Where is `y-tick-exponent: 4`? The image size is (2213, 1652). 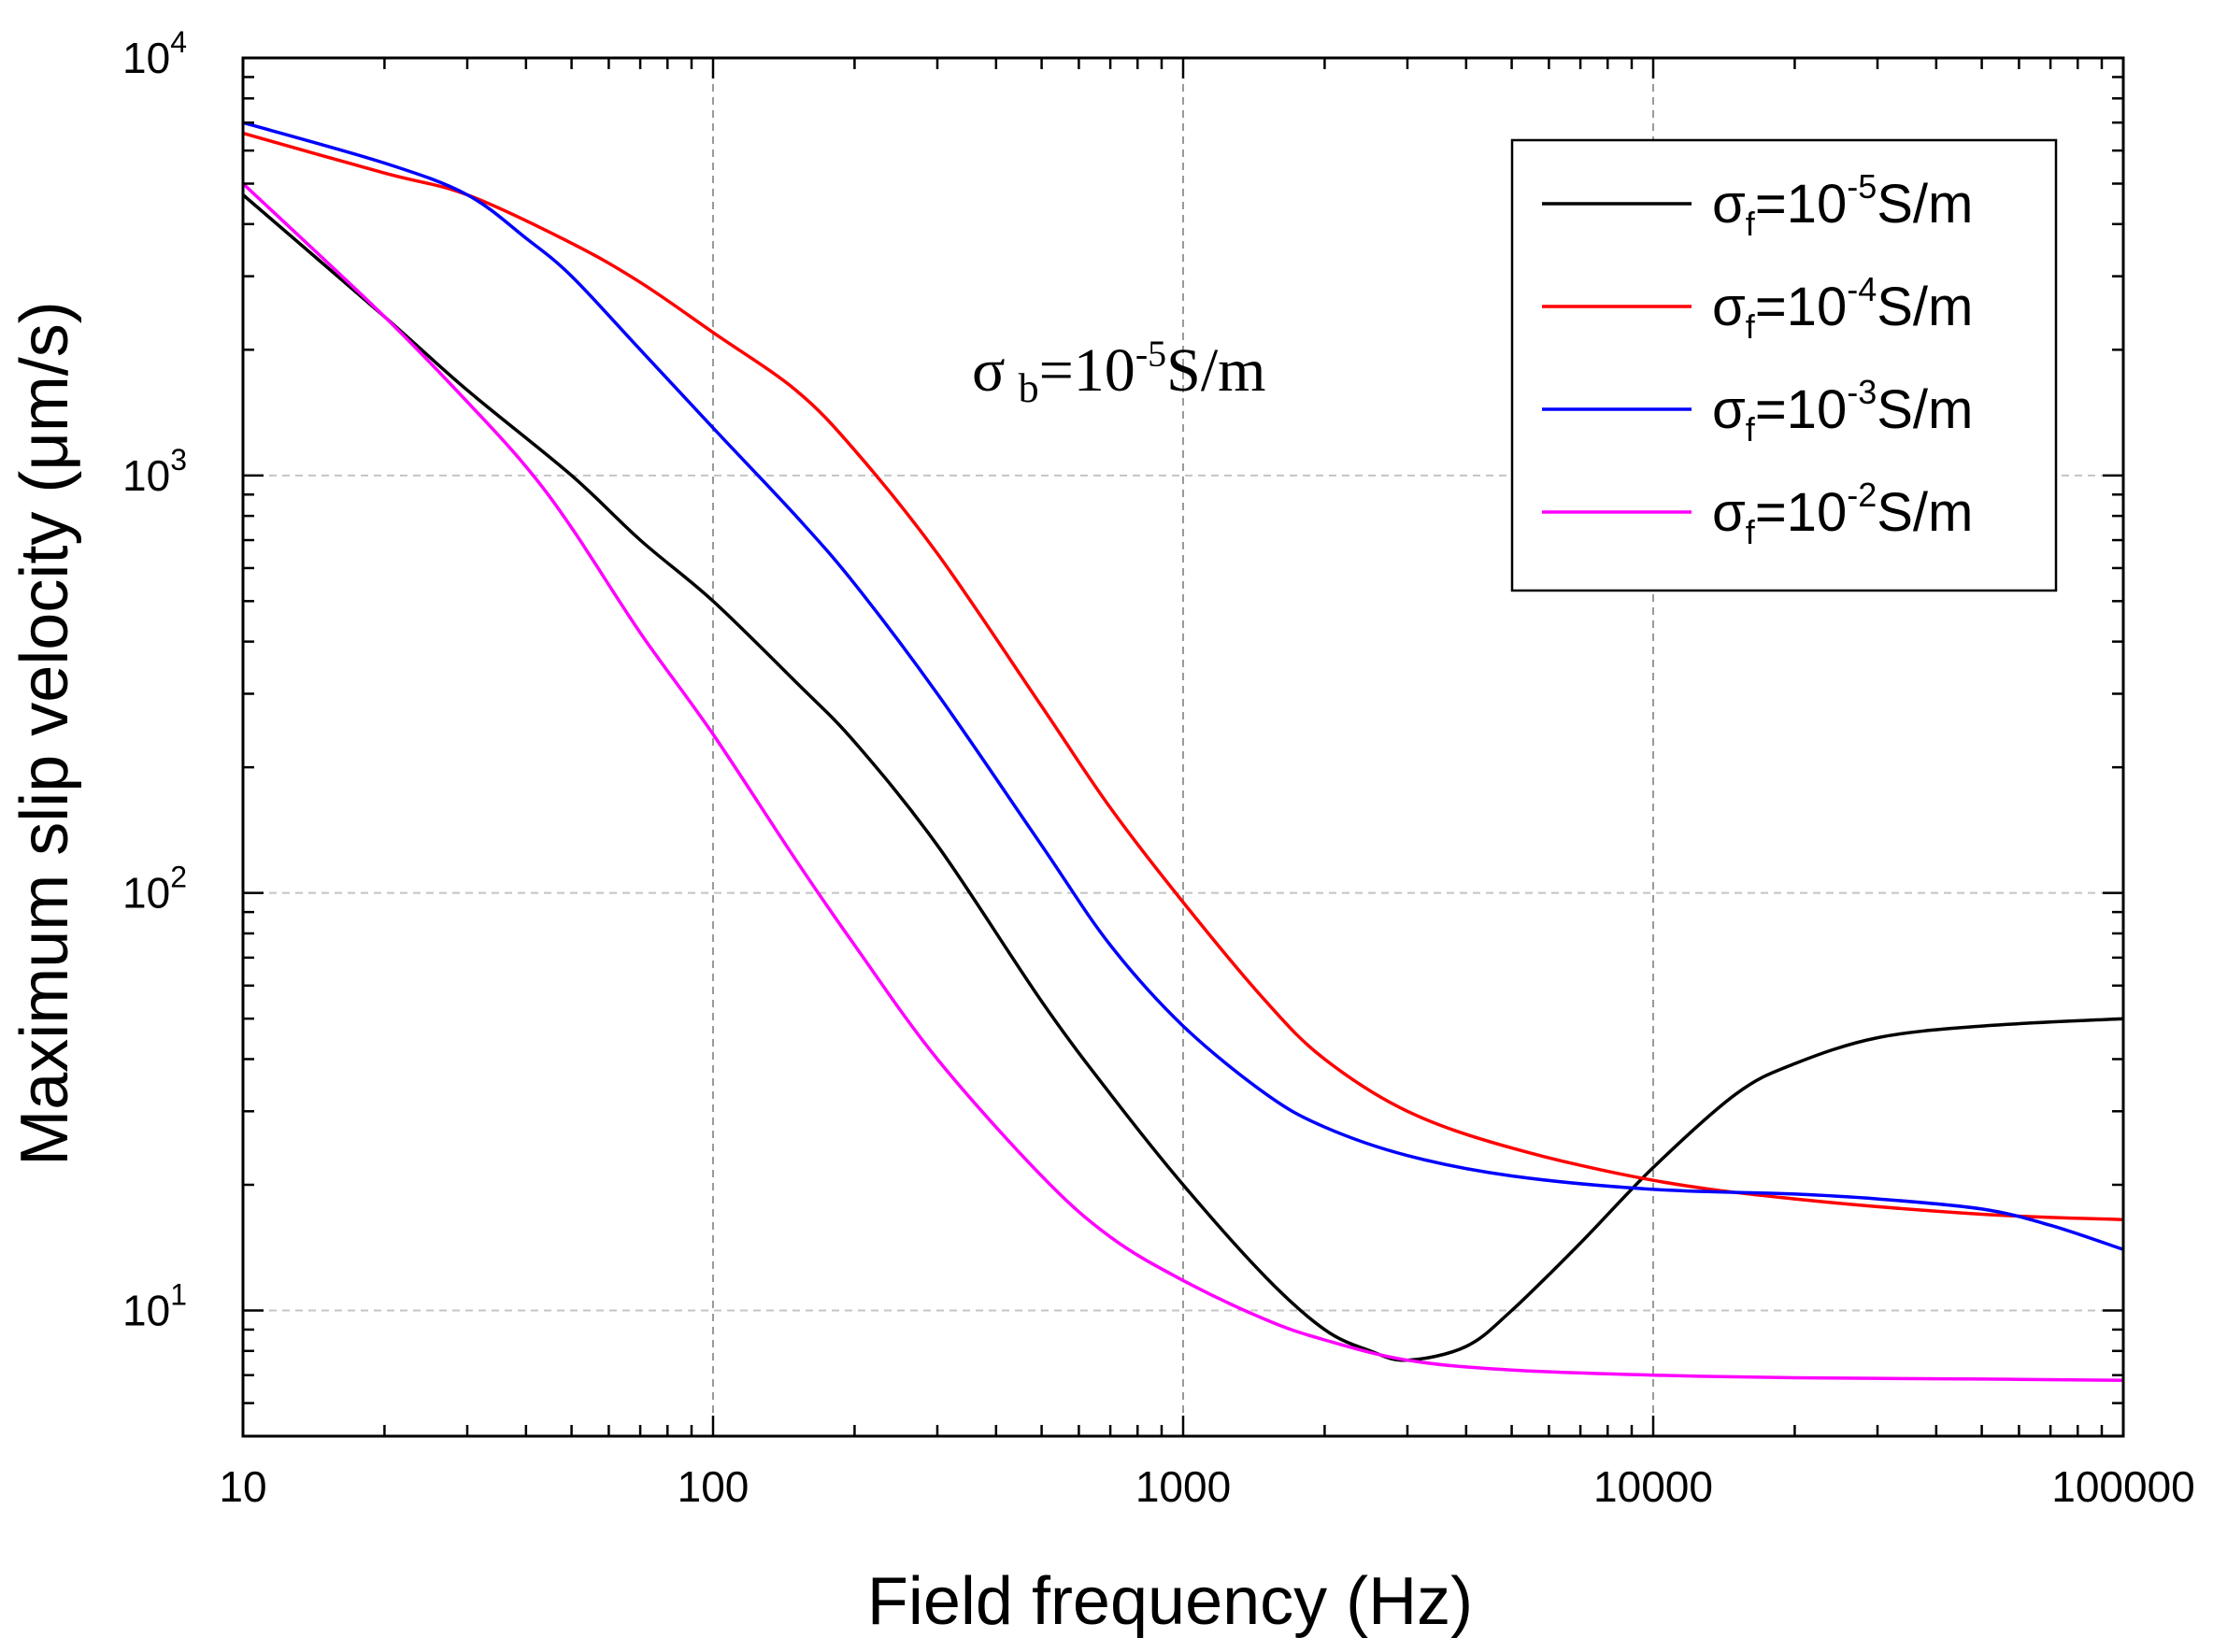
y-tick-exponent: 4 is located at coordinates (179, 42).